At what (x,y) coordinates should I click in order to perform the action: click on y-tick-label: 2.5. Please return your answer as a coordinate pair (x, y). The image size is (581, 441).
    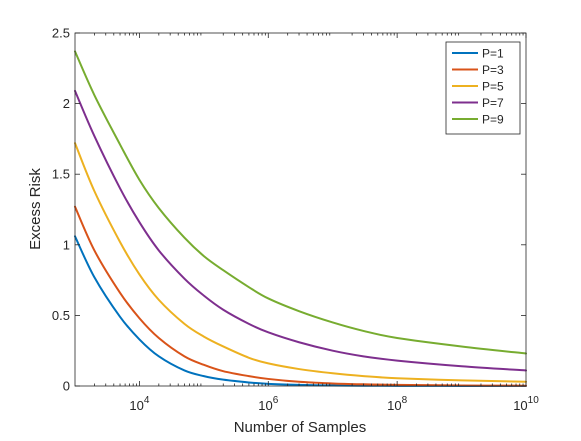
    Looking at the image, I should click on (61, 33).